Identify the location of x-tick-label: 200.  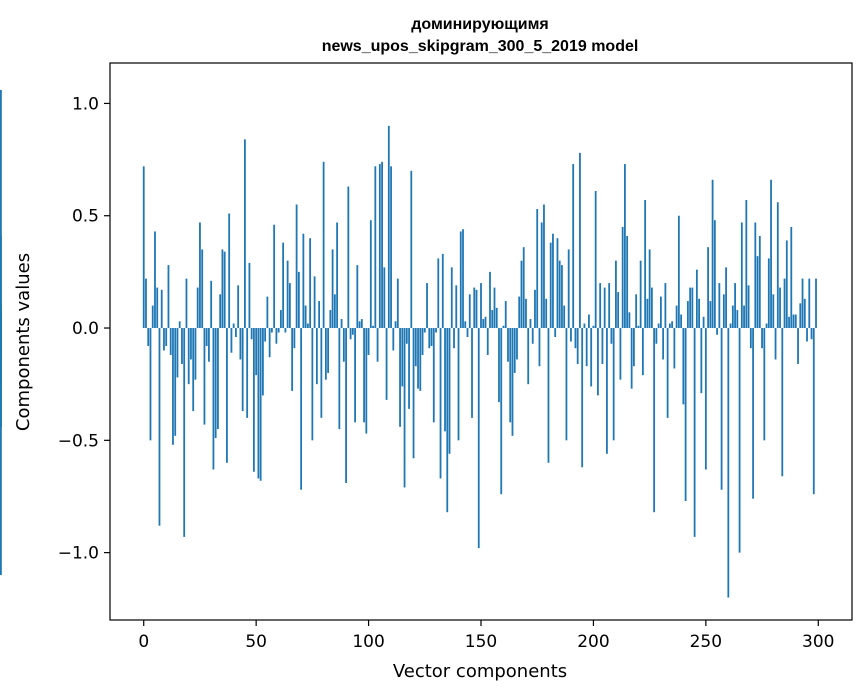
(593, 642).